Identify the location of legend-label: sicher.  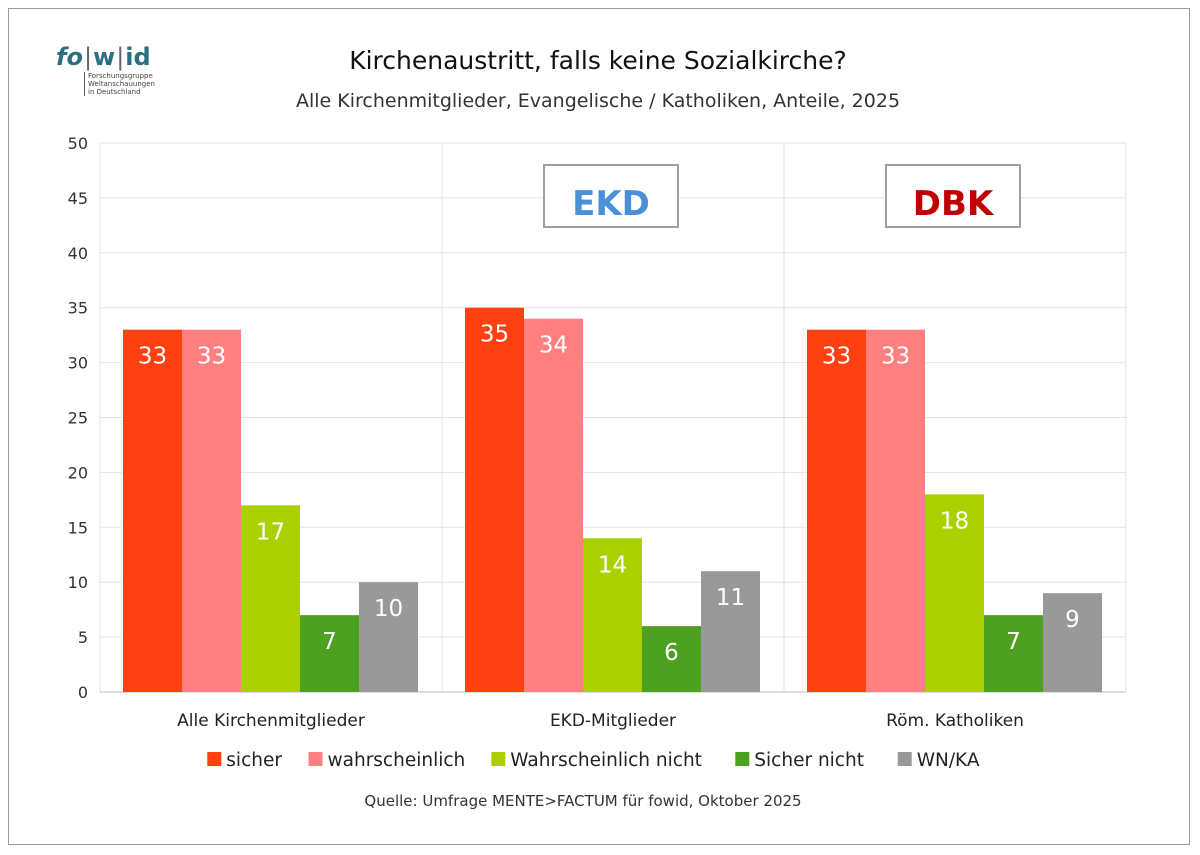
(254, 760).